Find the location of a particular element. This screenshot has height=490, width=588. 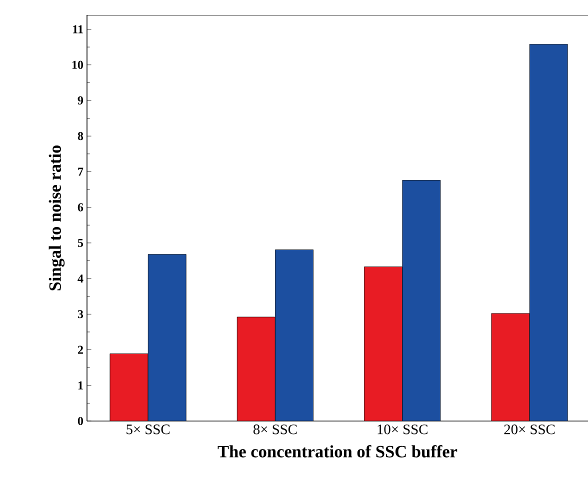

y-tick-label: 8 is located at coordinates (81, 136).